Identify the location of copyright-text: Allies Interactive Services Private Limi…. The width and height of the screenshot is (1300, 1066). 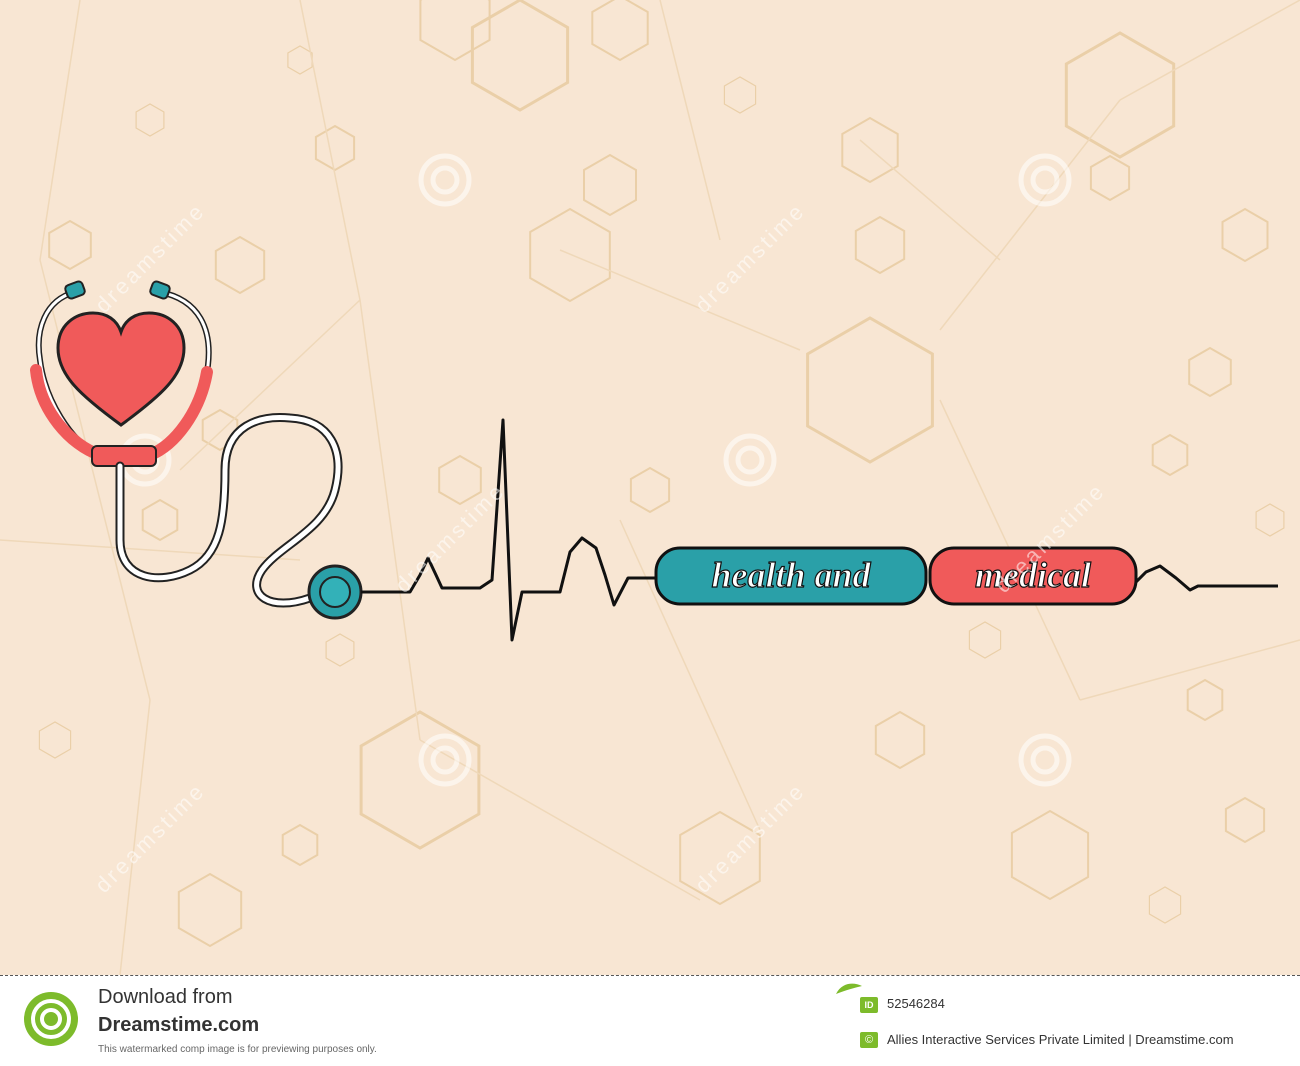
(1060, 1039).